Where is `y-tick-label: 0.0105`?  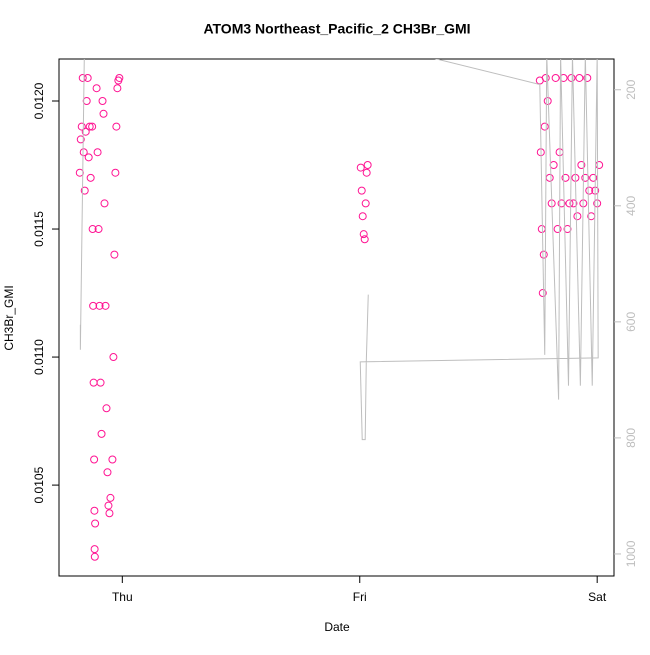
y-tick-label: 0.0105 is located at coordinates (39, 484).